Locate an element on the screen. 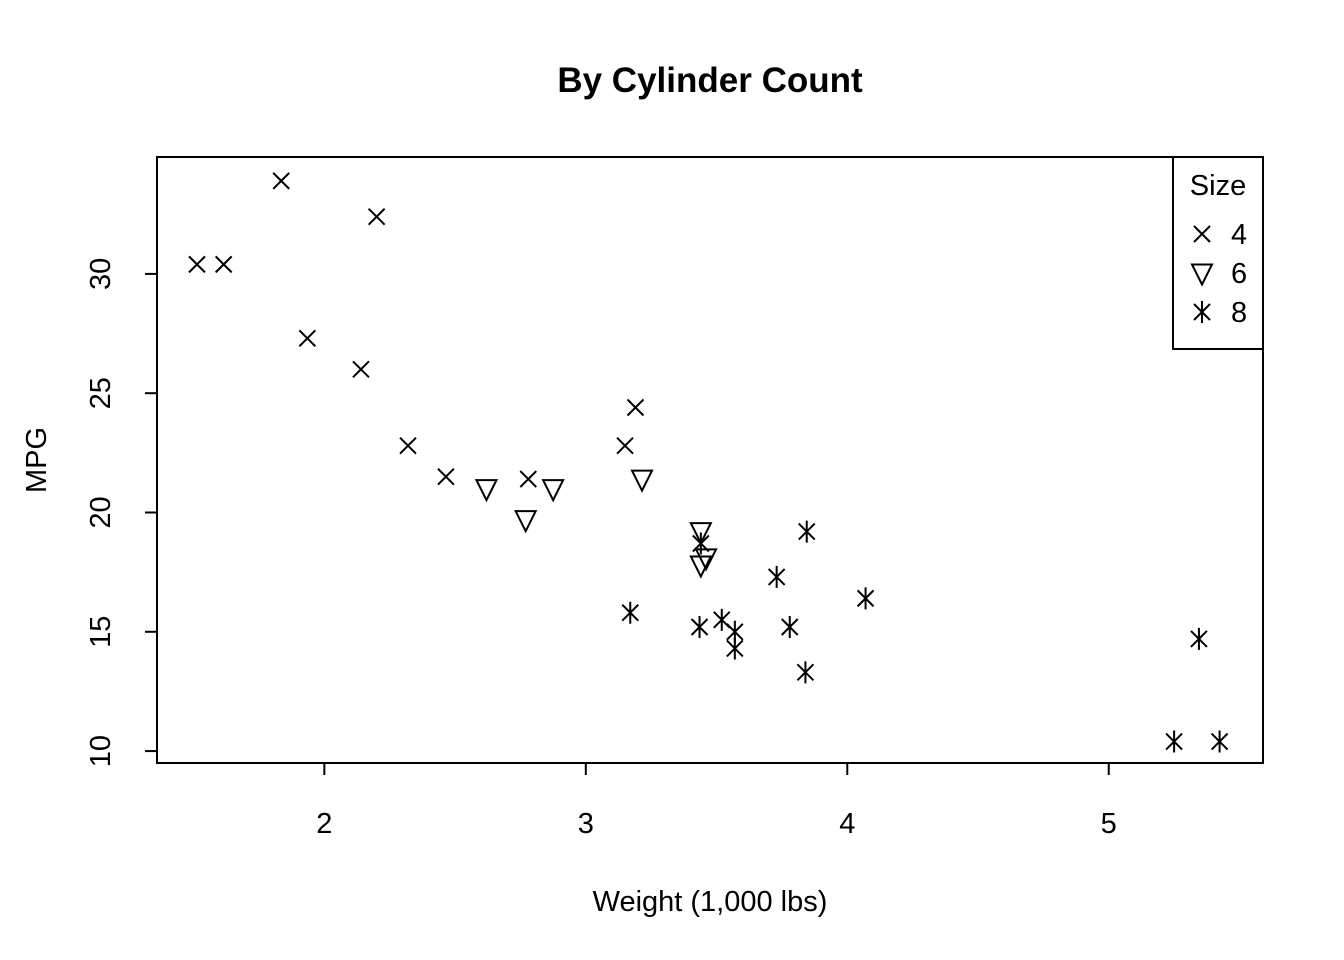 This screenshot has height=960, width=1344. y-tick-label: 10 is located at coordinates (101, 751).